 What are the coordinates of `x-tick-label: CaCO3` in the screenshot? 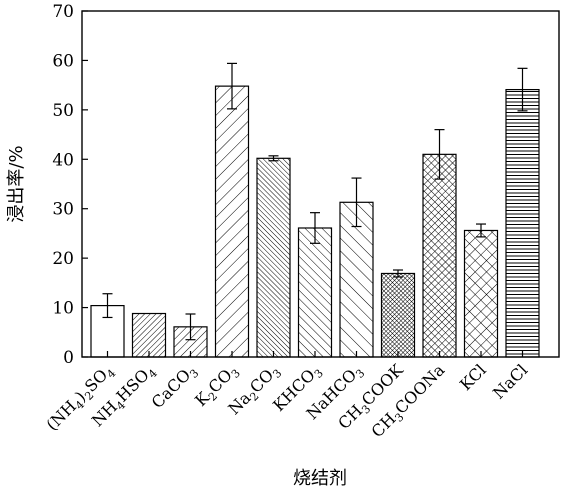 It's located at (175, 387).